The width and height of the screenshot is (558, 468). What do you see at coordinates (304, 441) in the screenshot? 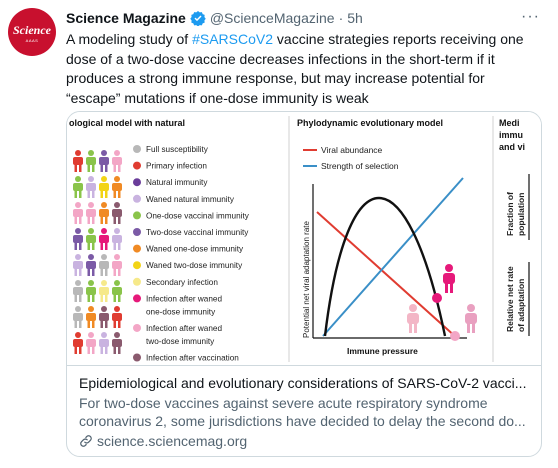
I see `card-link: science.sciencemag.org` at bounding box center [304, 441].